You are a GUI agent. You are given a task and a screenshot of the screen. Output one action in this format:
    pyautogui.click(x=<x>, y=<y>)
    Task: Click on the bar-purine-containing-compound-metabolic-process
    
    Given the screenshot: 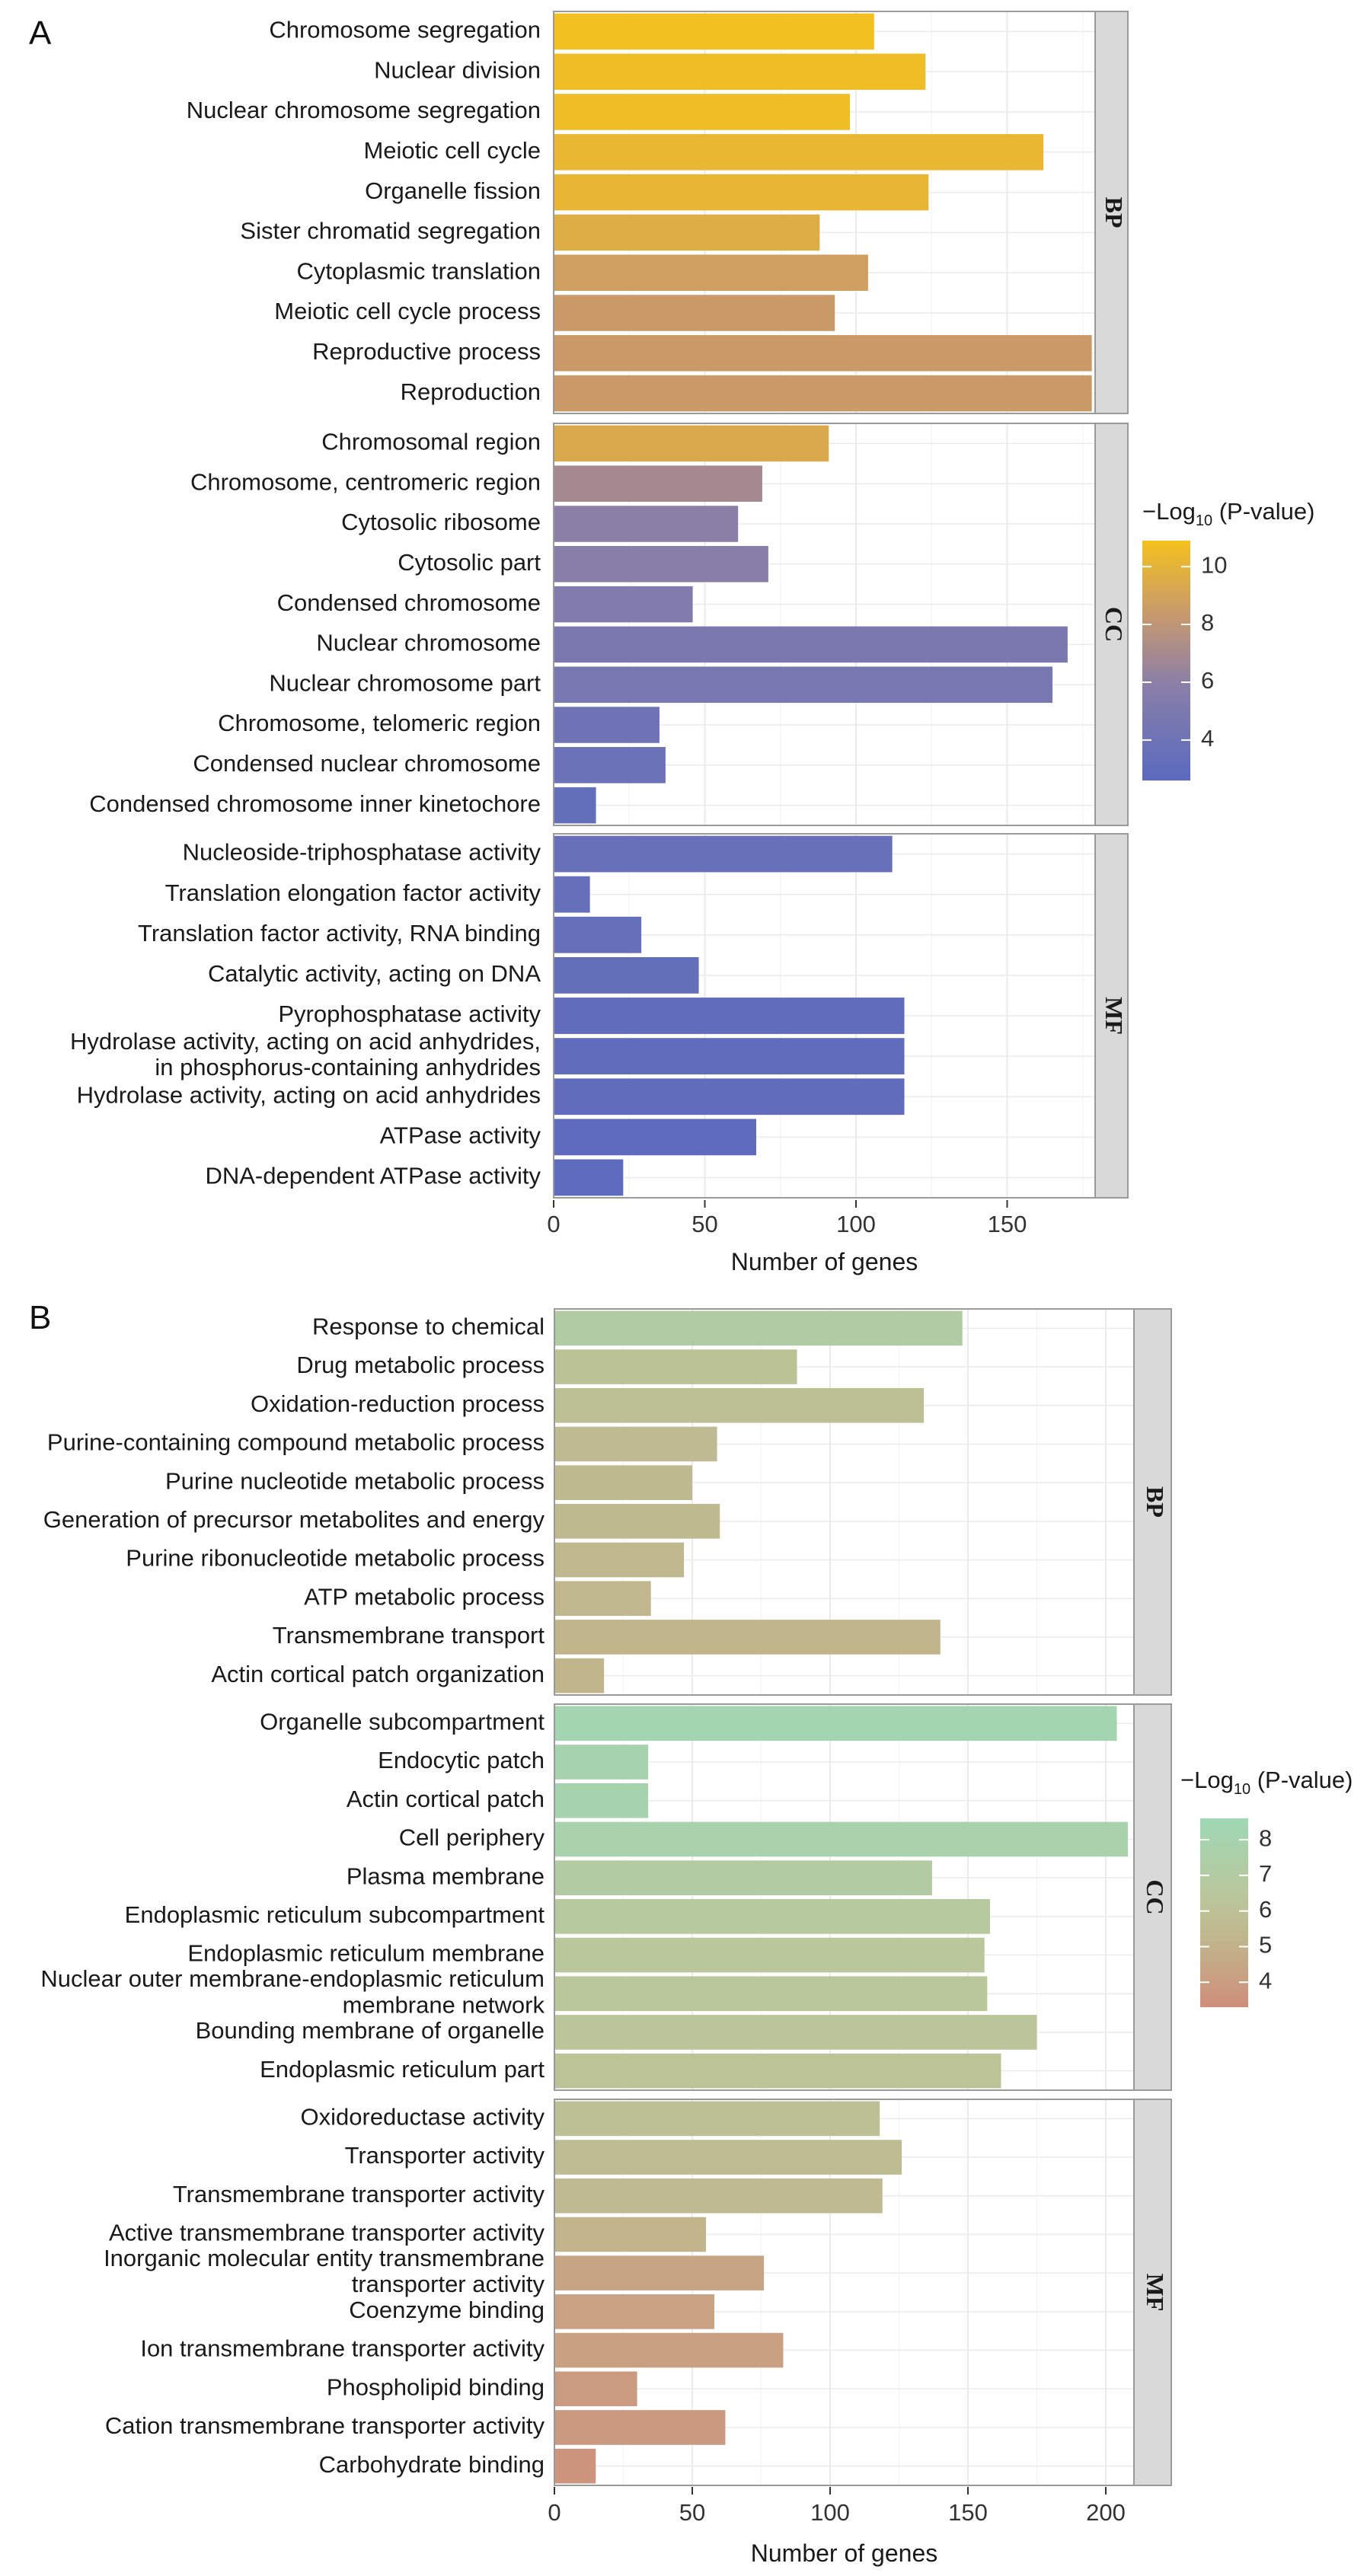 What is the action you would take?
    pyautogui.click(x=635, y=1444)
    